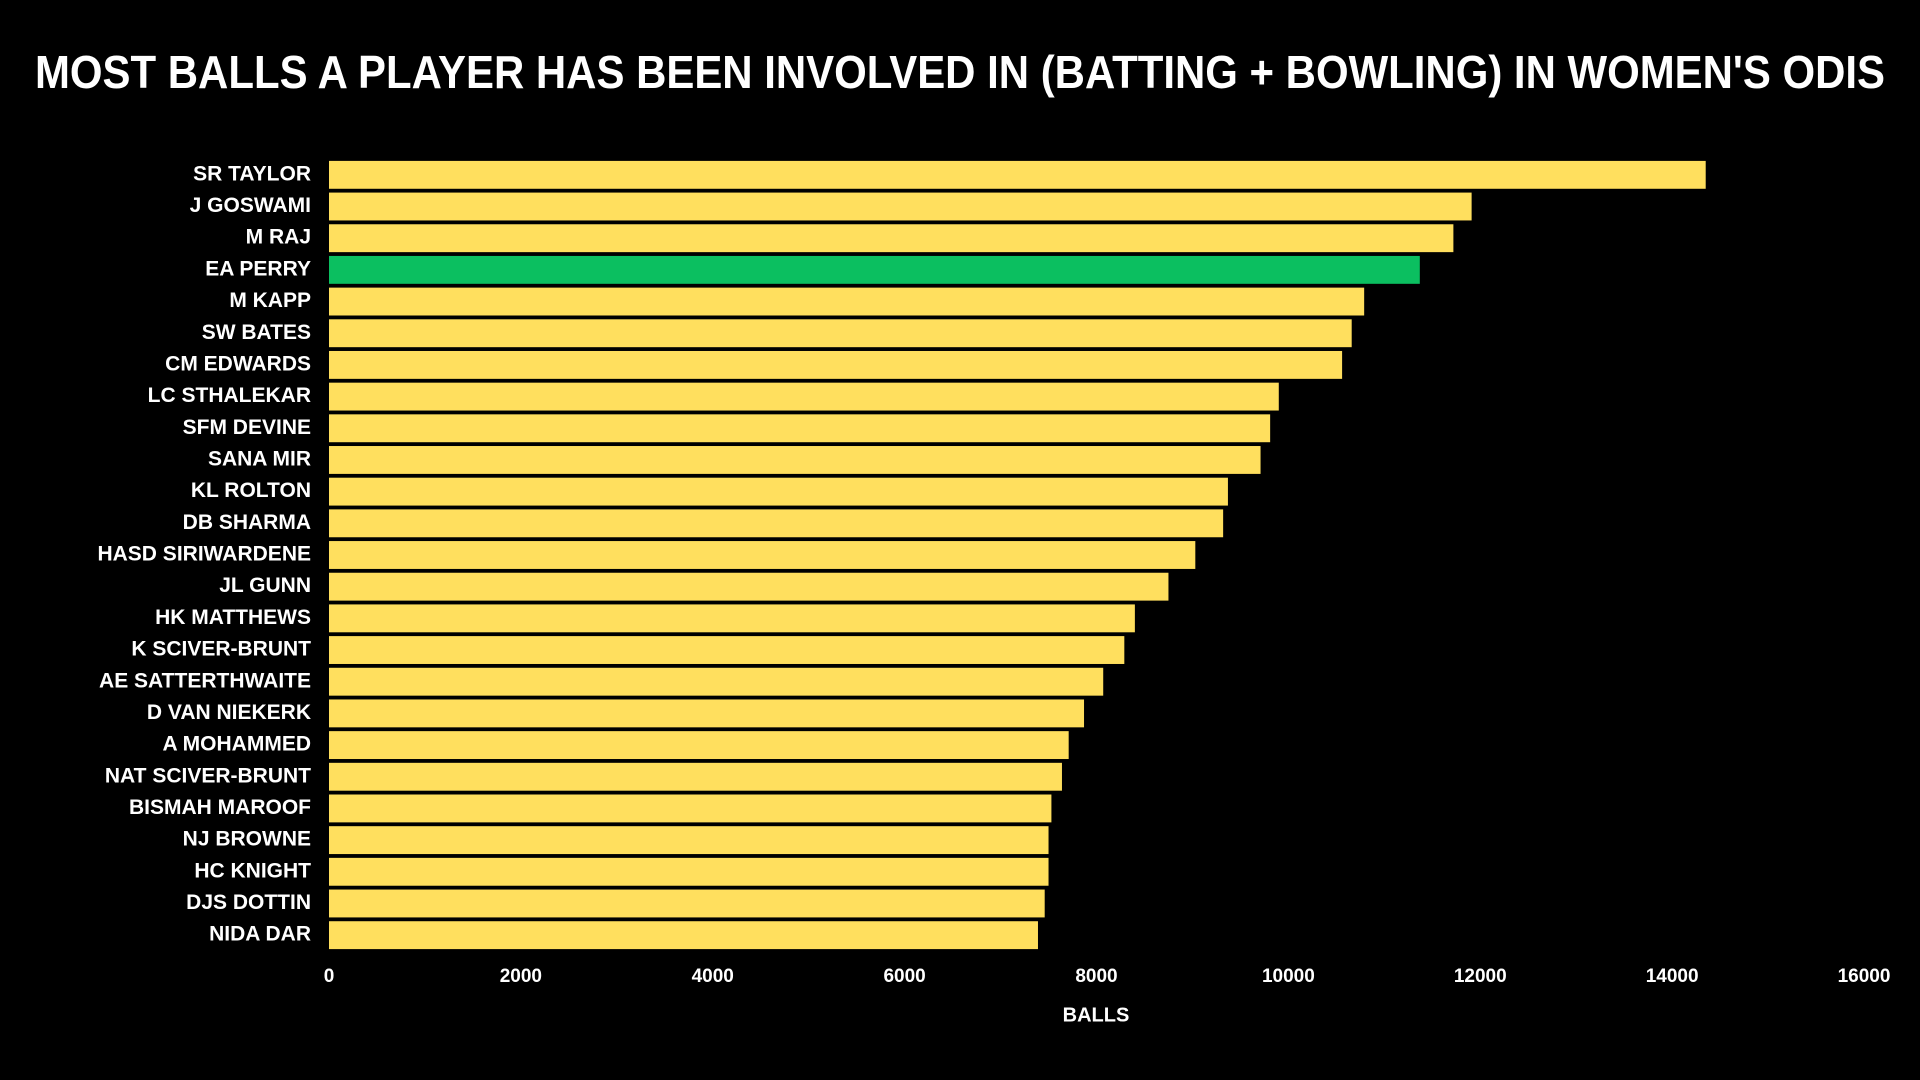 This screenshot has height=1080, width=1920. I want to click on y-tick-label: NAT SCIVER-BRUNT, so click(208, 775).